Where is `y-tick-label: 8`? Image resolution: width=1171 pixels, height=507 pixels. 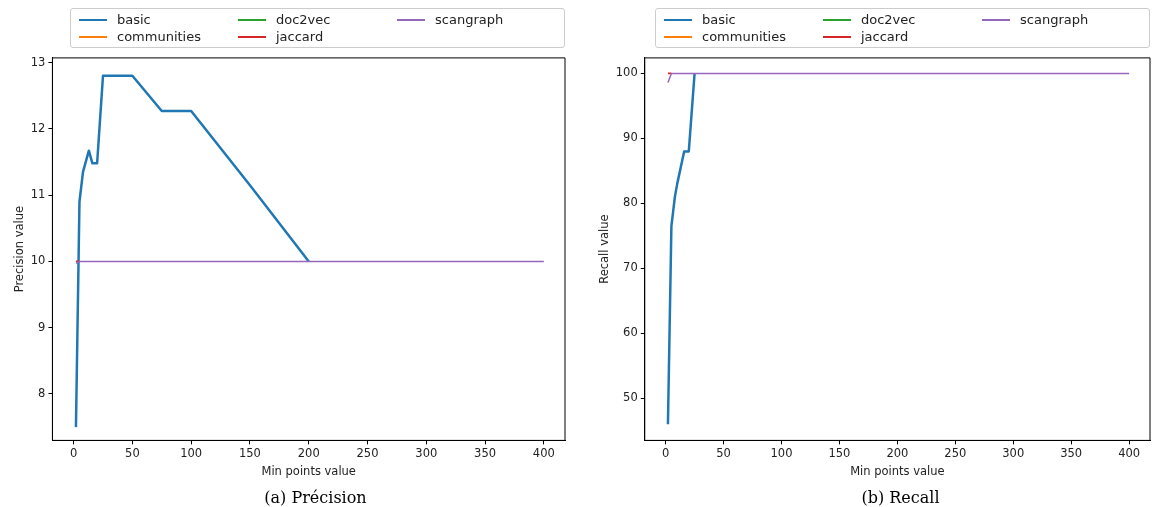 y-tick-label: 8 is located at coordinates (42, 392).